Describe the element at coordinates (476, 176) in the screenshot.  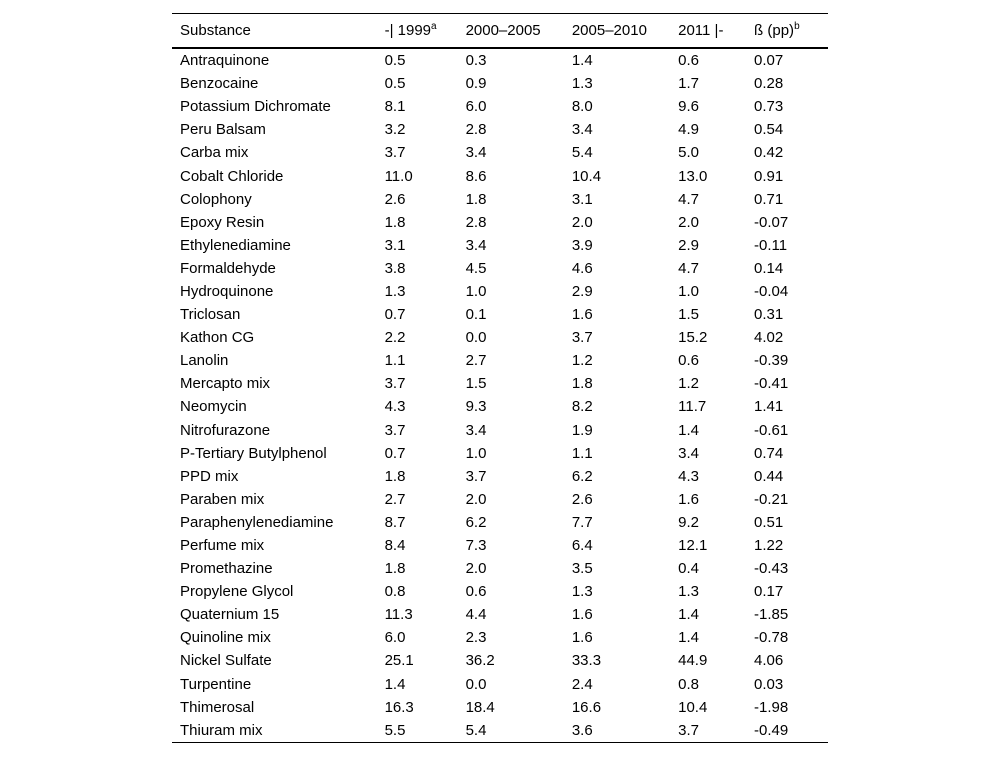
I see `value-cell-2000-2005: 8.6` at that location.